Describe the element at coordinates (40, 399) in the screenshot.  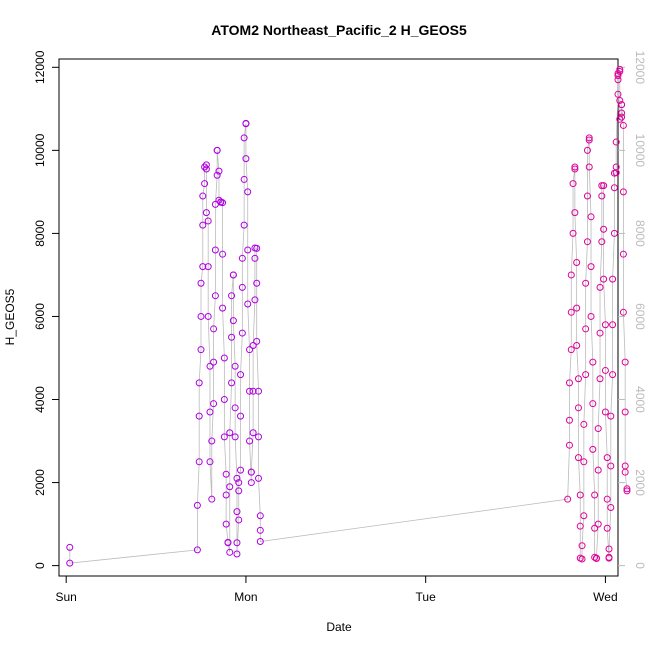
I see `y-tick-label-left: 4000` at that location.